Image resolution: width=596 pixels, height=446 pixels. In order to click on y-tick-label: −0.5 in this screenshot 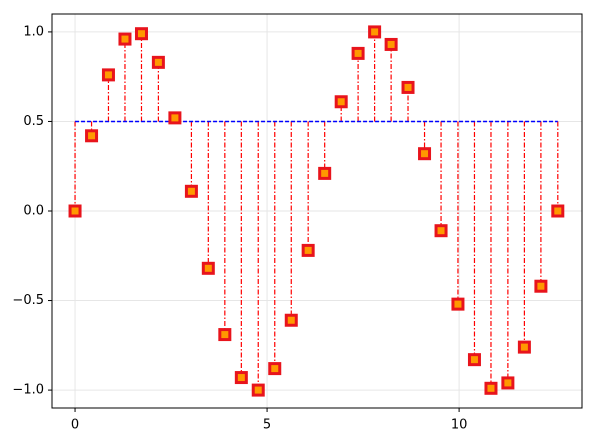, I will do `click(28, 300)`.